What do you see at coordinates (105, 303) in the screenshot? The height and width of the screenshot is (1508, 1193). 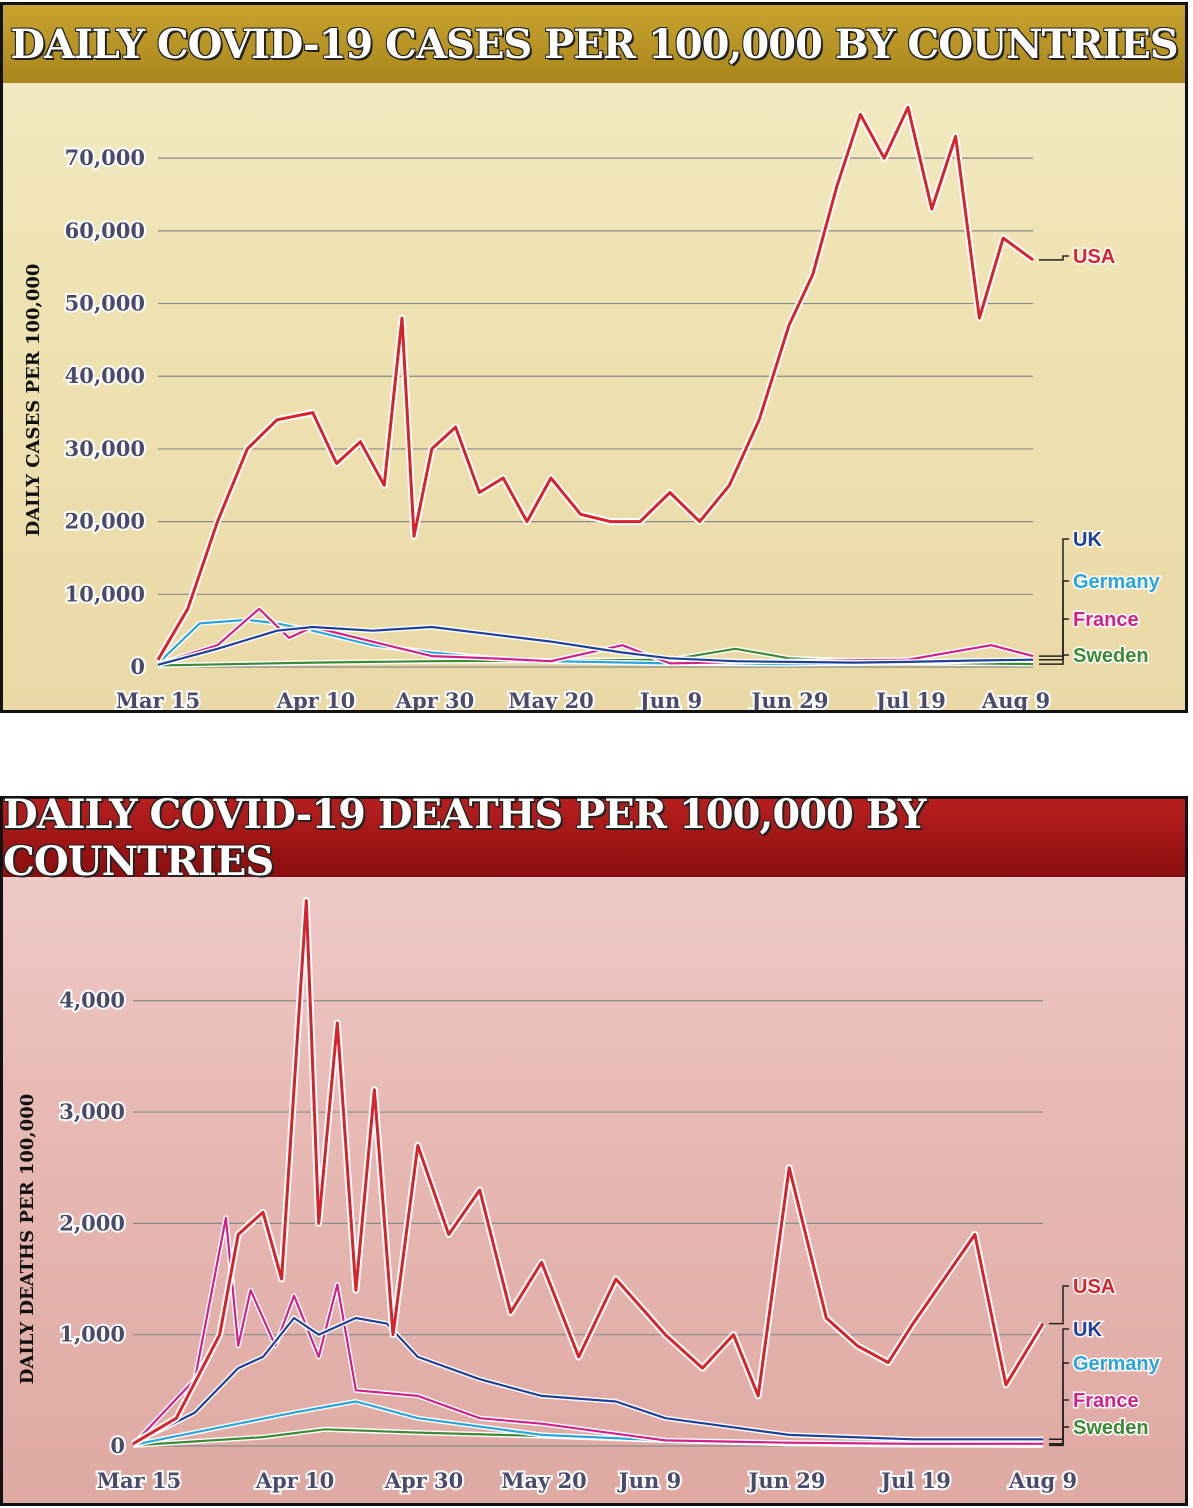 I see `y-tick-label: 50,000` at bounding box center [105, 303].